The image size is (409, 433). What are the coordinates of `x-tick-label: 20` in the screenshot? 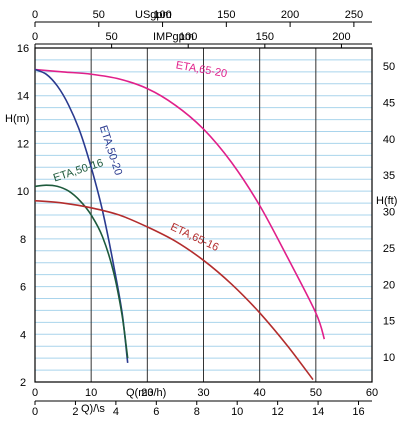 It's located at (147, 393).